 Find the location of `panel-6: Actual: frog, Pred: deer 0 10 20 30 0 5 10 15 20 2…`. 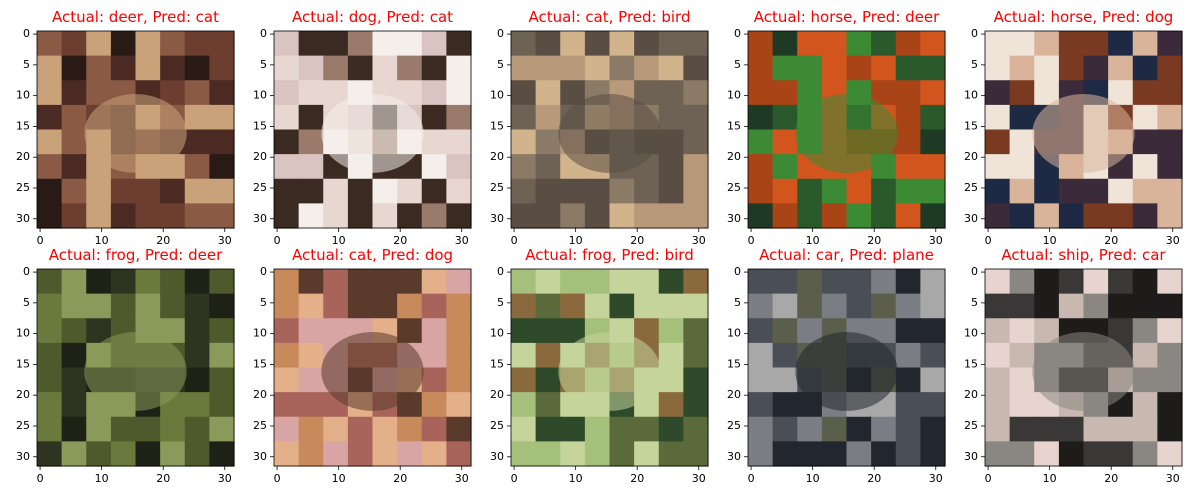

panel-6: Actual: frog, Pred: deer 0 10 20 30 0 5 10 15 20 2… is located at coordinates (125, 365).